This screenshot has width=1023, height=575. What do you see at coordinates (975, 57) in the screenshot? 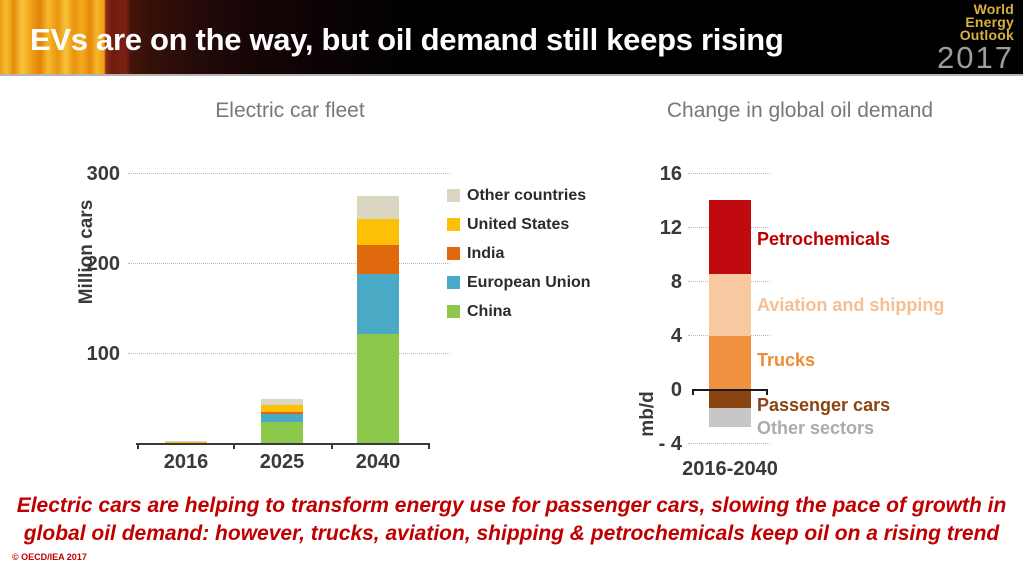
I see `logo-year: 2017` at bounding box center [975, 57].